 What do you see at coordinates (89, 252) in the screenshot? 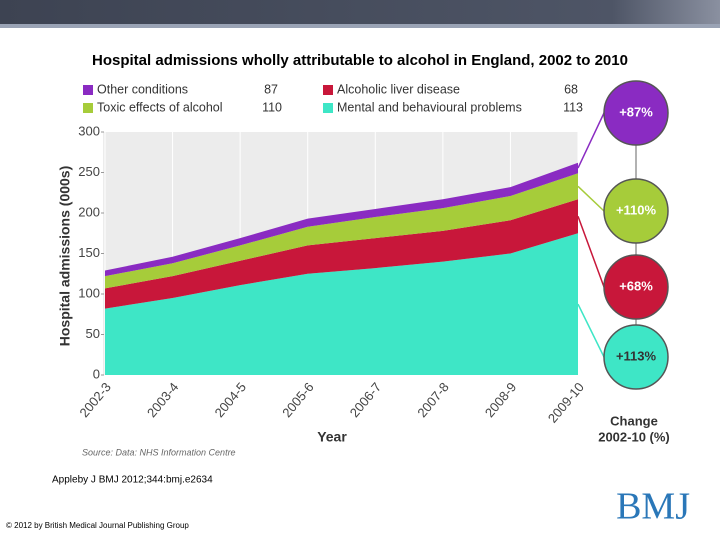
I see `y-tick-label: 150` at bounding box center [89, 252].